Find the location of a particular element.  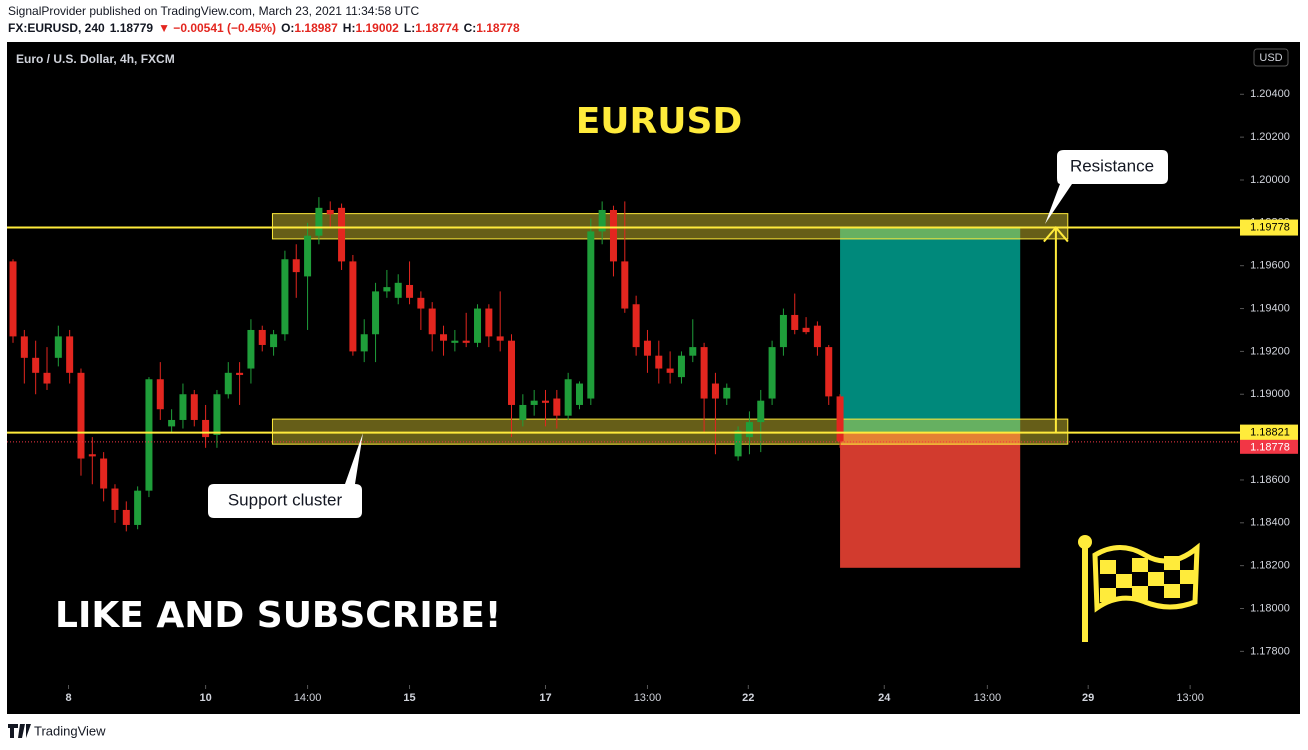

brand-logo is located at coordinates (19, 731).